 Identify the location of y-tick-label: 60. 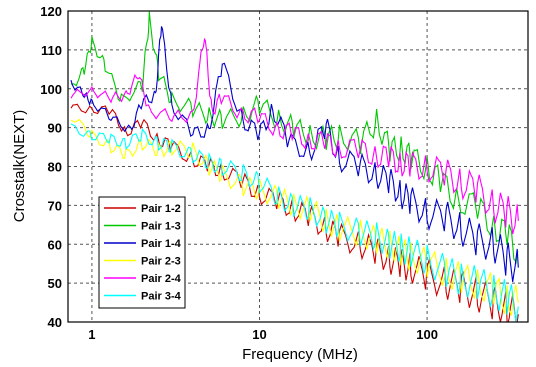
(55, 244).